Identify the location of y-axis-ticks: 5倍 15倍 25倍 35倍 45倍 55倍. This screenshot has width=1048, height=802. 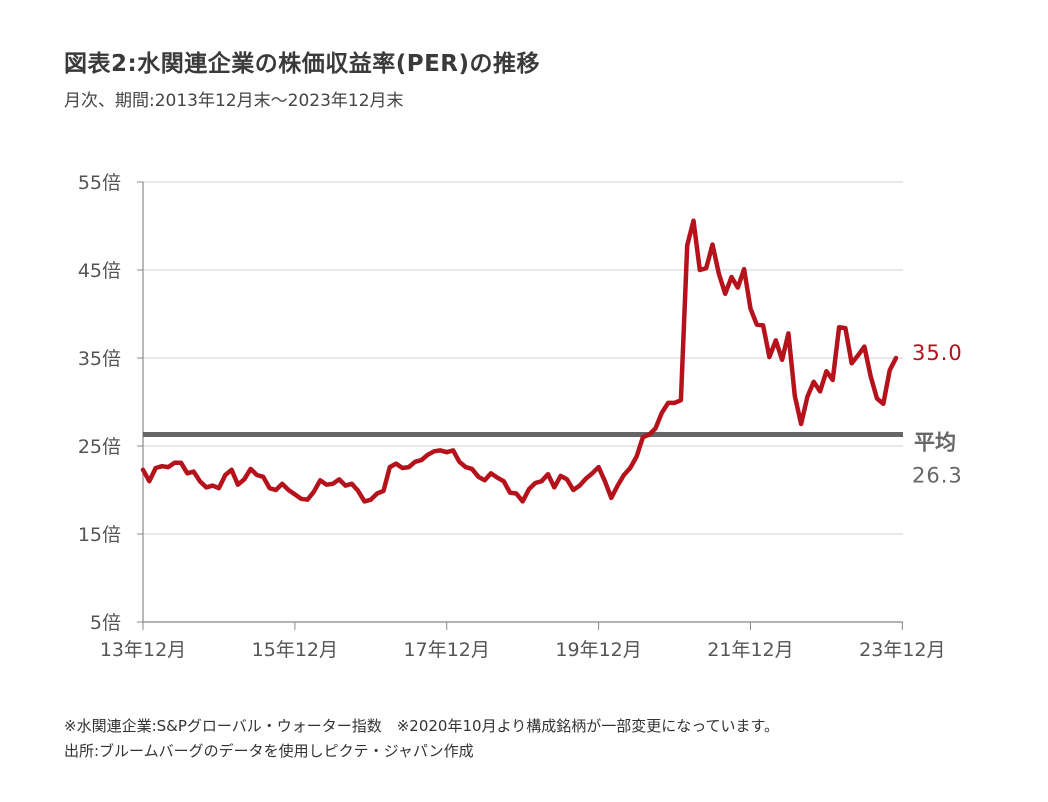
(110, 403).